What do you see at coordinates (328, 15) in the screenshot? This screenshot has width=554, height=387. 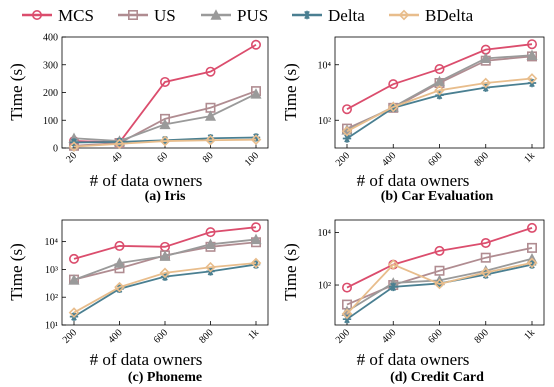 I see `legend-item-delta: Delta` at bounding box center [328, 15].